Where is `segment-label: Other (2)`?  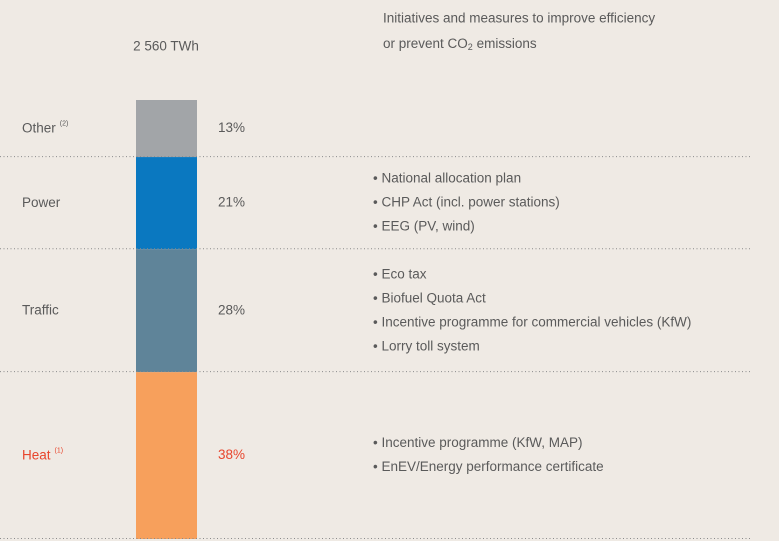 segment-label: Other (2) is located at coordinates (45, 127).